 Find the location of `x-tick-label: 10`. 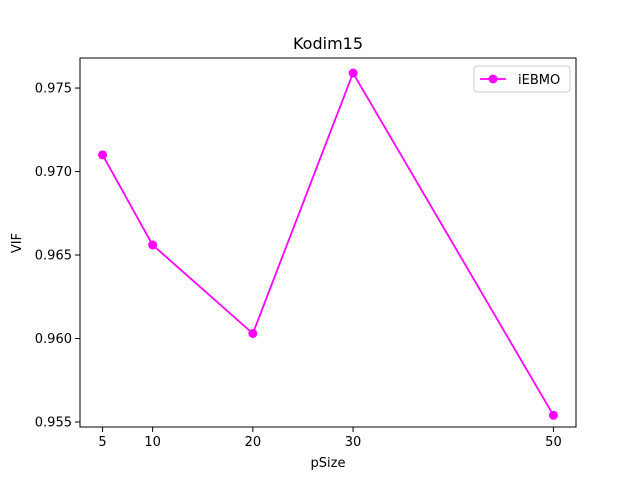

x-tick-label: 10 is located at coordinates (152, 442).